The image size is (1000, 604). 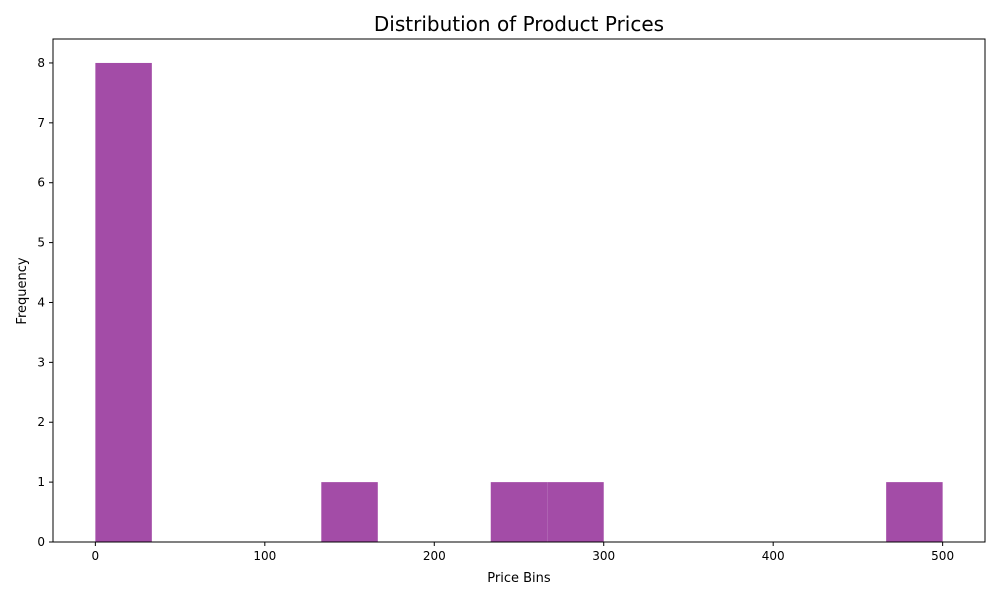 I want to click on x-tick-label: 0, so click(x=96, y=556).